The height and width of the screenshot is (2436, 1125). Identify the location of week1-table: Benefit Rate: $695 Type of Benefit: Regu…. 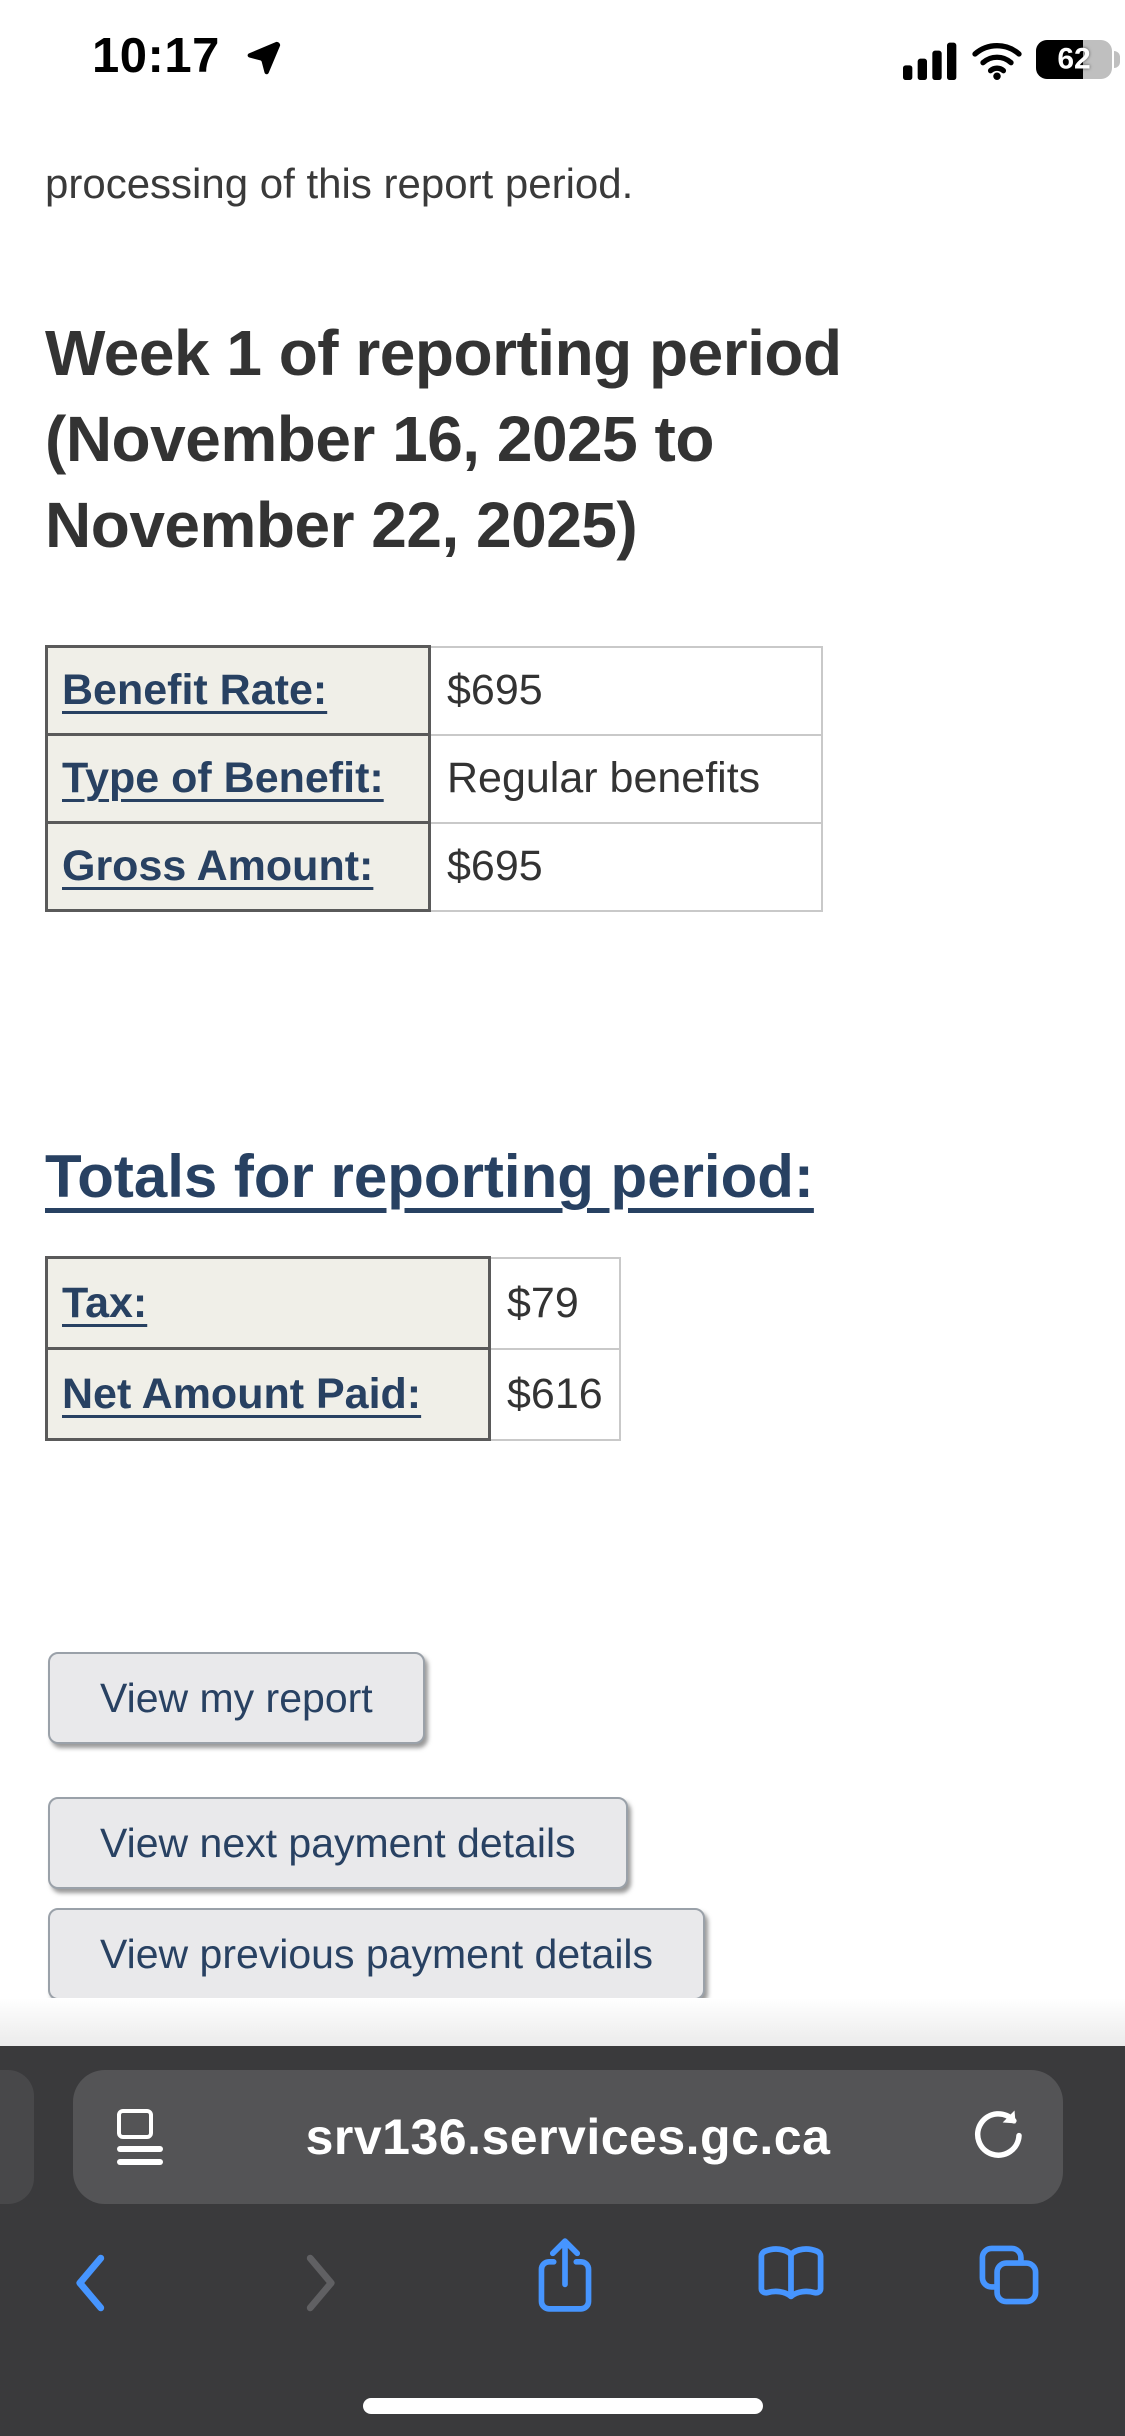
(434, 778).